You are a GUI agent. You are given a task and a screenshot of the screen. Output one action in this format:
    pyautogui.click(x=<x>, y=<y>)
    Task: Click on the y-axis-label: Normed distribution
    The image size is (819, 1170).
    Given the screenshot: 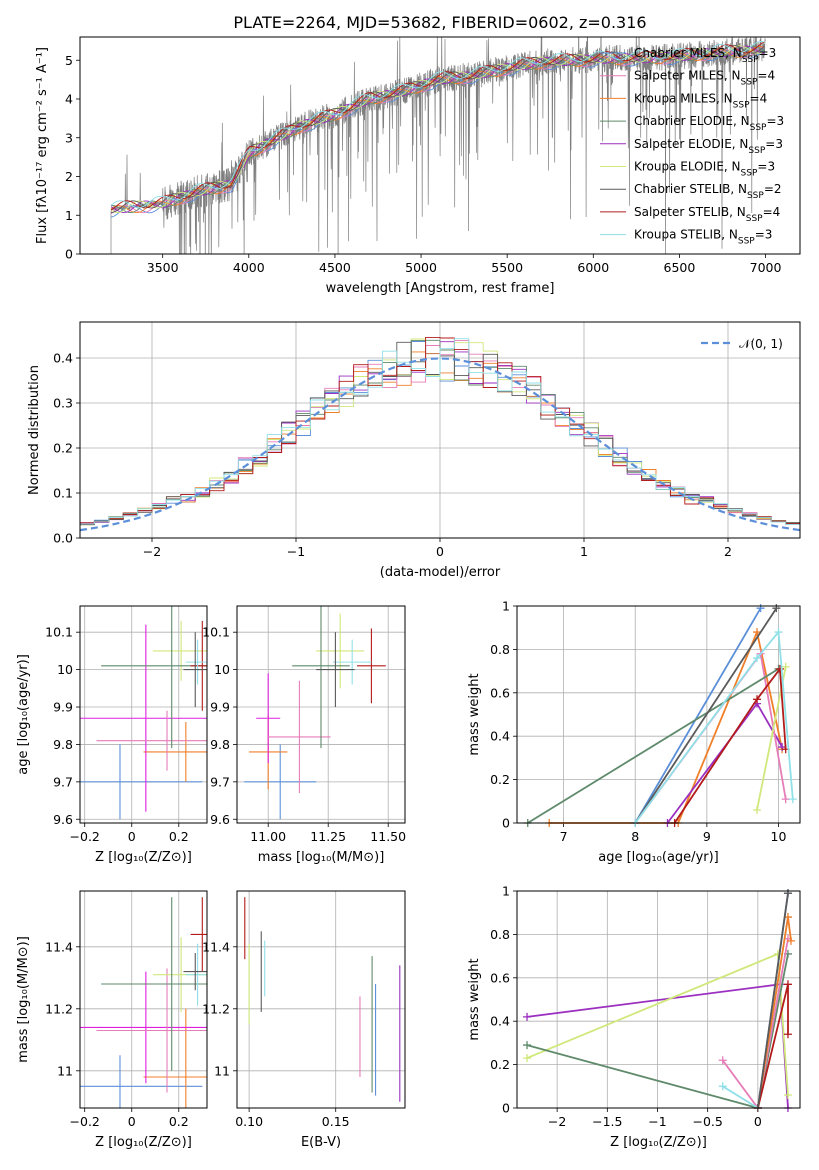 What is the action you would take?
    pyautogui.click(x=34, y=430)
    